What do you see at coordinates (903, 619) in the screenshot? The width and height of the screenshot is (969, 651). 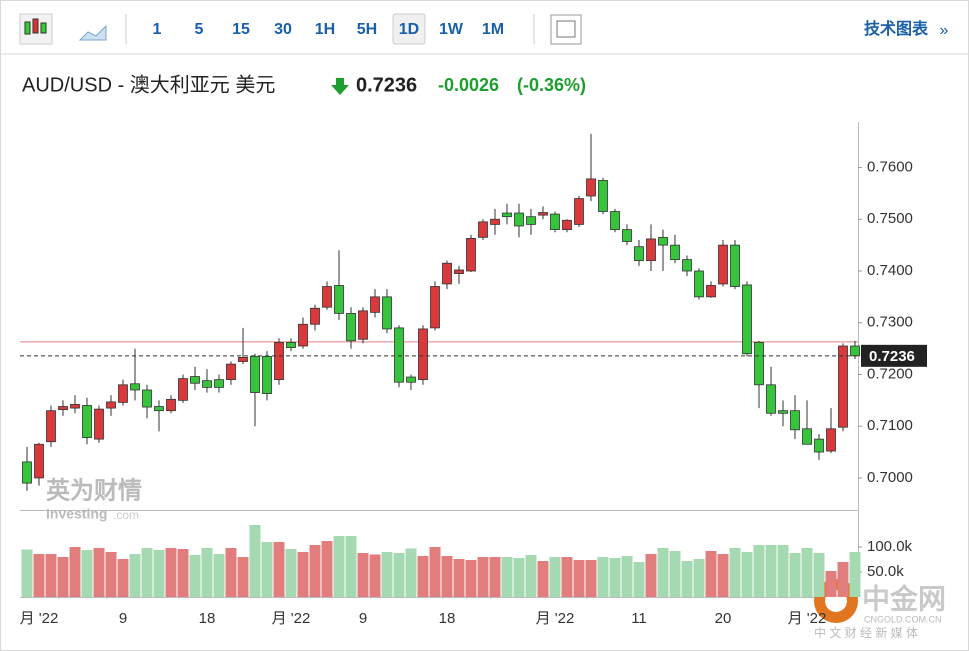 I see `logo-domain: CNGOLD.COM.CN` at bounding box center [903, 619].